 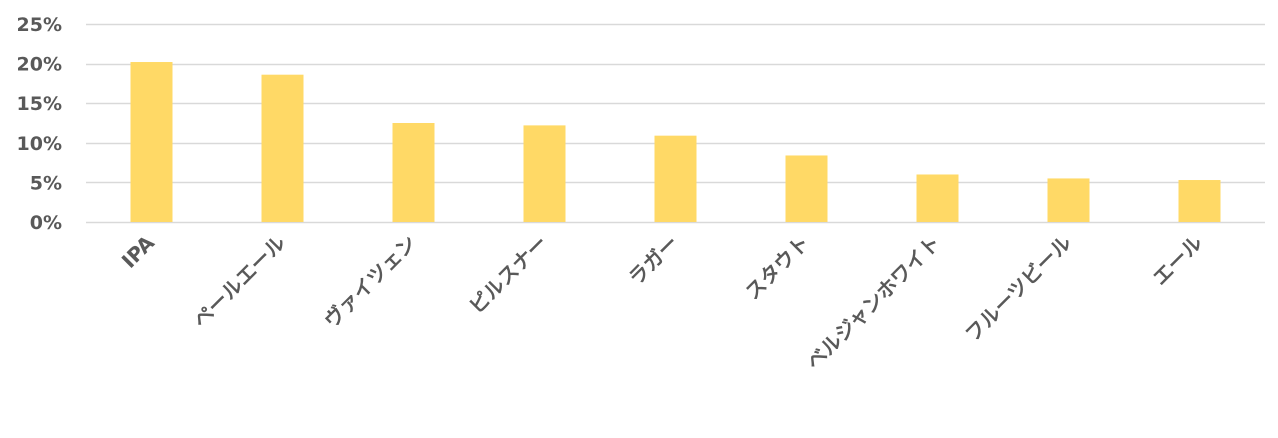 I want to click on x-tick-label: スタウト, so click(x=777, y=268).